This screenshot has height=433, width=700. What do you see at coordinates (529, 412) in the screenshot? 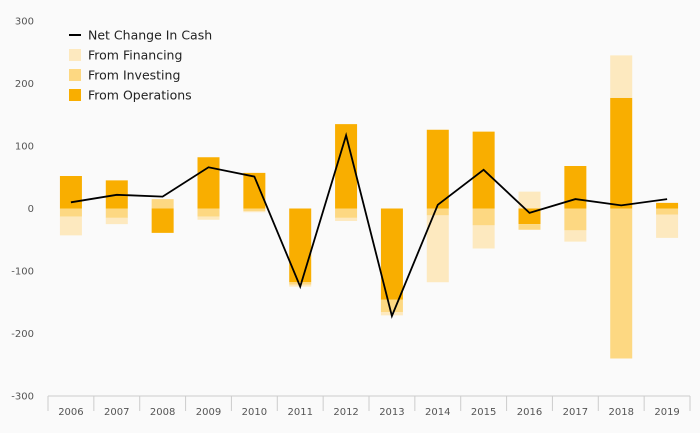
I see `x-tick-label: 2016` at bounding box center [529, 412].